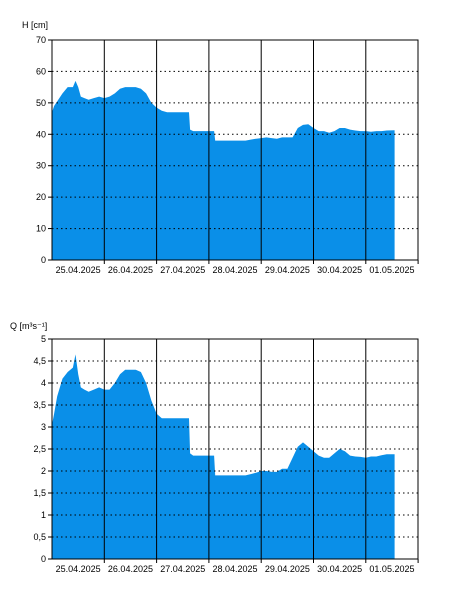  What do you see at coordinates (28, 326) in the screenshot?
I see `y-axis-label: Q [m³s⁻¹]` at bounding box center [28, 326].